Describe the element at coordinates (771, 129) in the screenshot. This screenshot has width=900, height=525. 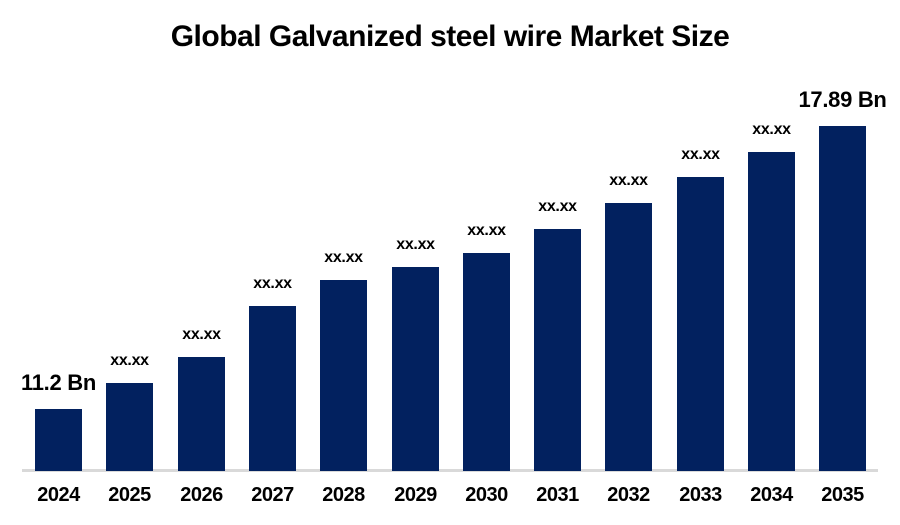
I see `value-label-2034: xx.xx` at that location.